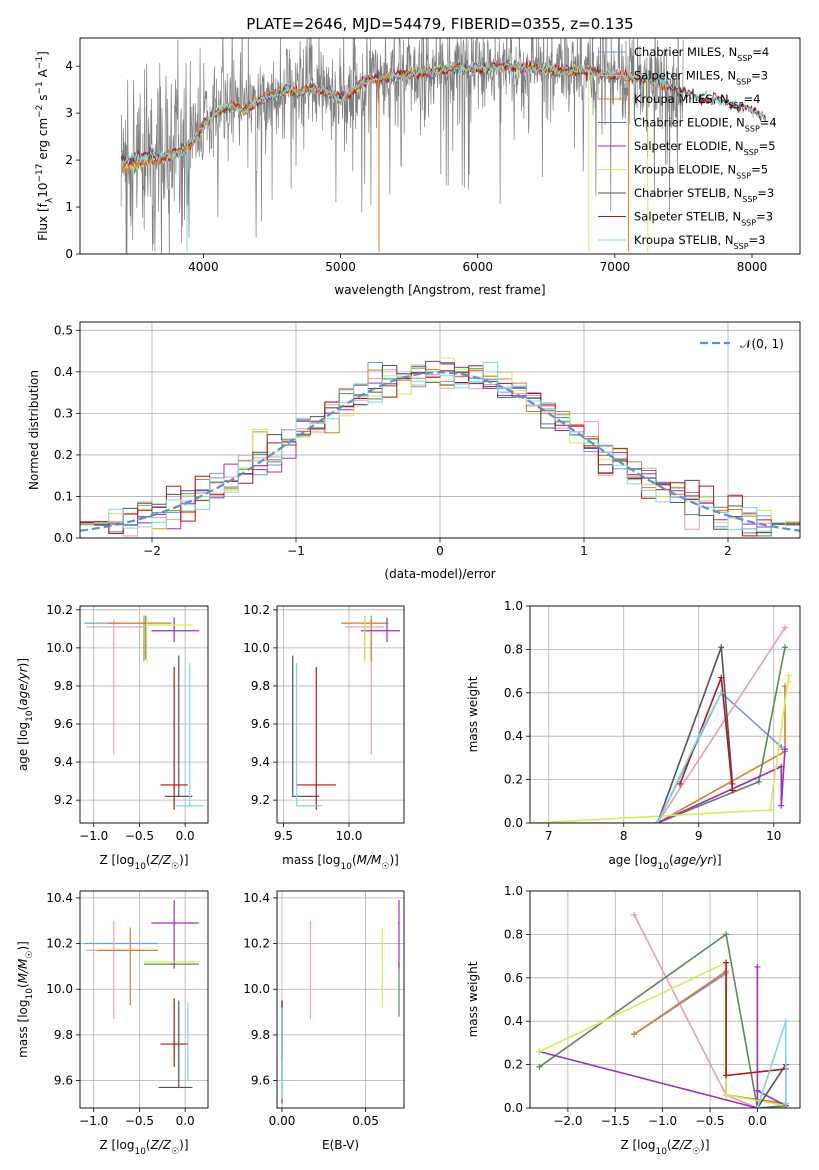 Image resolution: width=819 pixels, height=1170 pixels. What do you see at coordinates (349, 836) in the screenshot?
I see `x-tick-label: 10.0` at bounding box center [349, 836].